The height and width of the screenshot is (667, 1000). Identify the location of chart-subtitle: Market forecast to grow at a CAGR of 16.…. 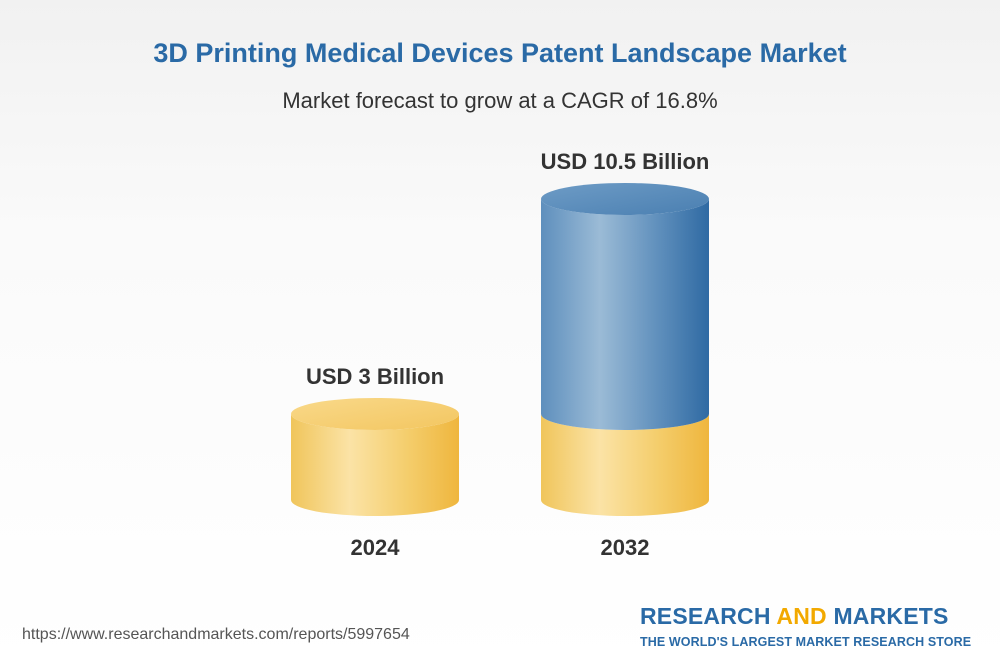
(500, 100).